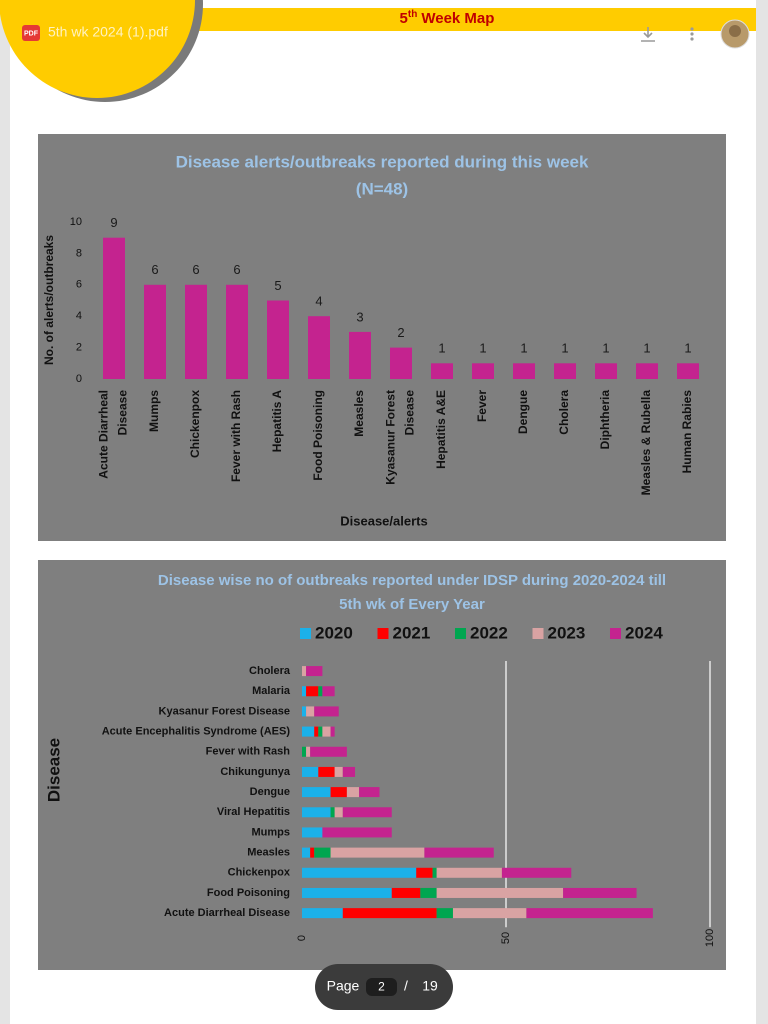 The width and height of the screenshot is (768, 1024). I want to click on header-text: Week Map, so click(457, 18).